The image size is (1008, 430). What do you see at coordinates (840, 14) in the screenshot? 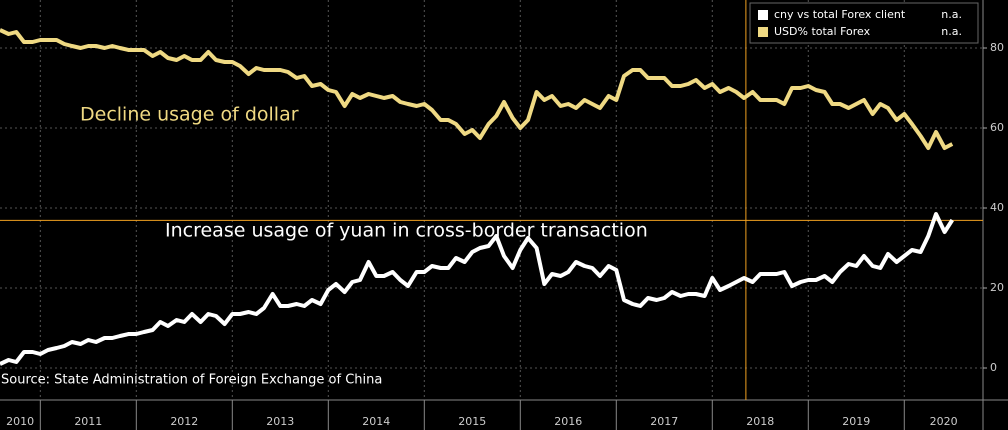
I see `legend-label: cny vs total Forex client` at bounding box center [840, 14].